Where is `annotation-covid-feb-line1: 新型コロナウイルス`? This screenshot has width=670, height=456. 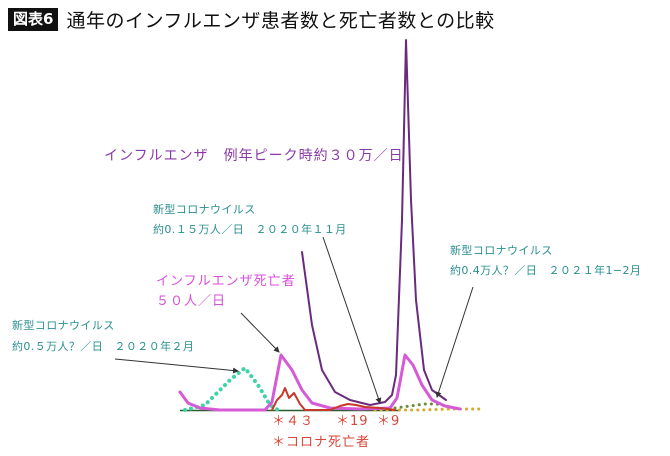 annotation-covid-feb-line1: 新型コロナウイルス is located at coordinates (63, 325).